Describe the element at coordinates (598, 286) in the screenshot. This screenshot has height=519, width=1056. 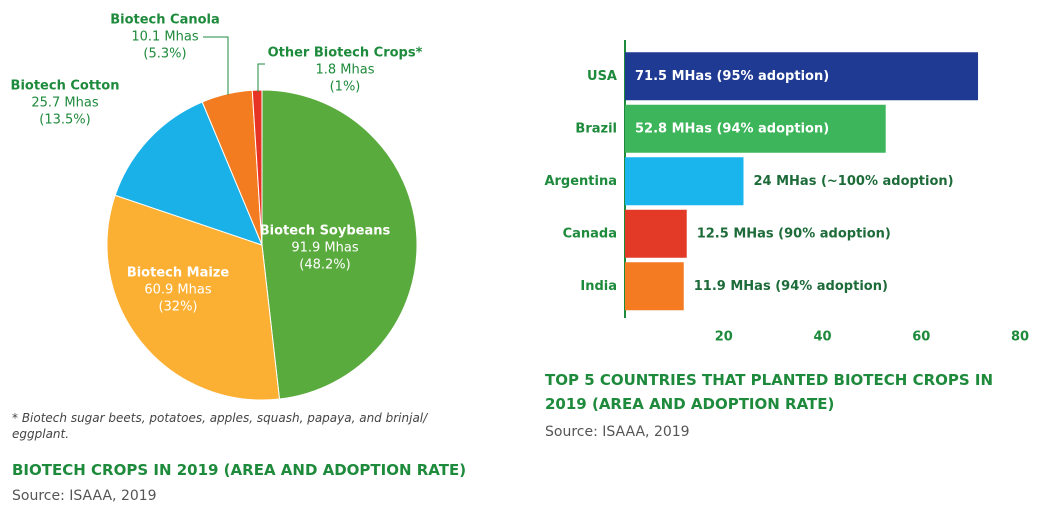
I see `category-label: India` at that location.